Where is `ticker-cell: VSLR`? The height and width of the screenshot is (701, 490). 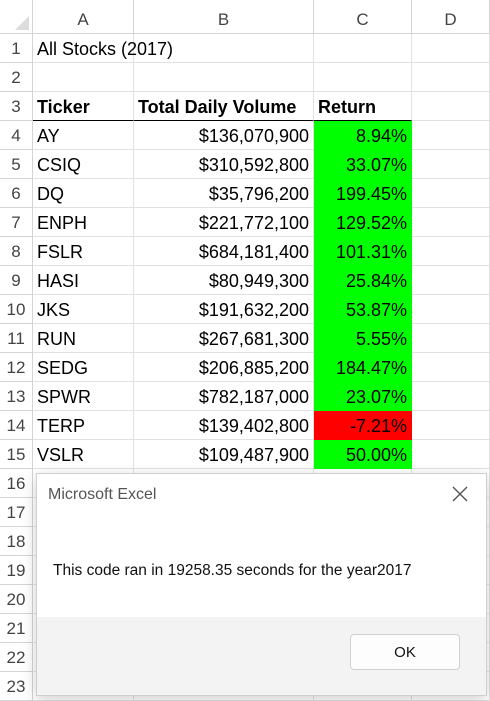
ticker-cell: VSLR is located at coordinates (83, 454).